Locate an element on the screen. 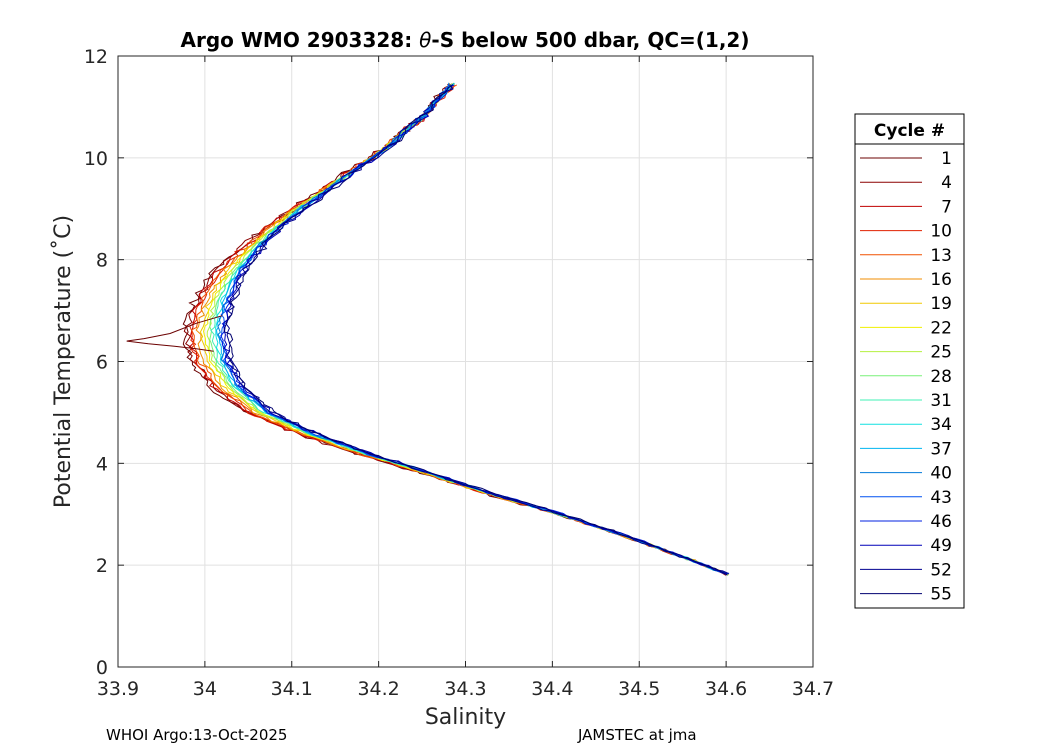  legend-label: 46 is located at coordinates (941, 522).